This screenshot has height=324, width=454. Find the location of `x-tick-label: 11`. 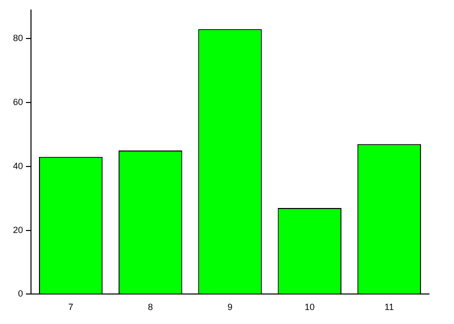

x-tick-label: 11 is located at coordinates (389, 307).